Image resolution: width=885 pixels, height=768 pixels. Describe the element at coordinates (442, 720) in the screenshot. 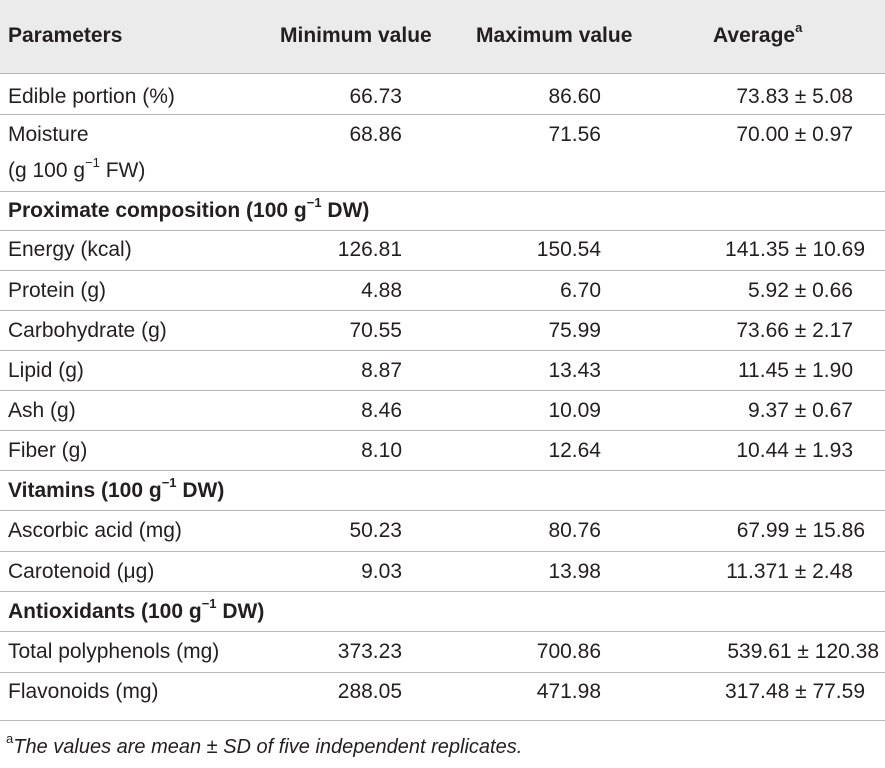

I see `table-bottom-rule` at that location.